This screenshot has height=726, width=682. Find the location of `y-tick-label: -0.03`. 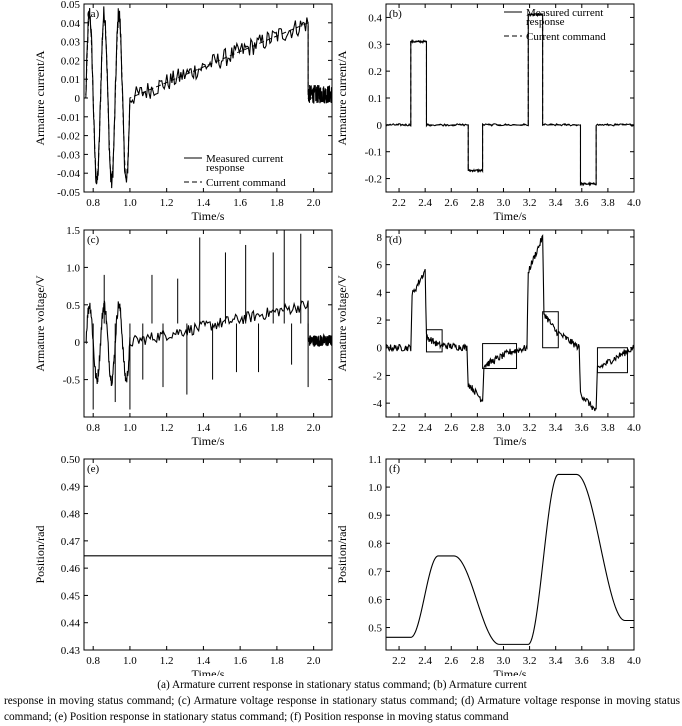

y-tick-label: -0.03 is located at coordinates (68, 155).